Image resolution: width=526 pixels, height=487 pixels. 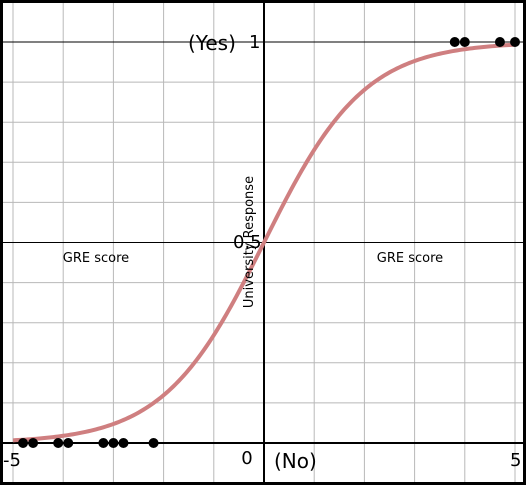 What do you see at coordinates (246, 458) in the screenshot?
I see `x-tick-label-zero: 0` at bounding box center [246, 458].